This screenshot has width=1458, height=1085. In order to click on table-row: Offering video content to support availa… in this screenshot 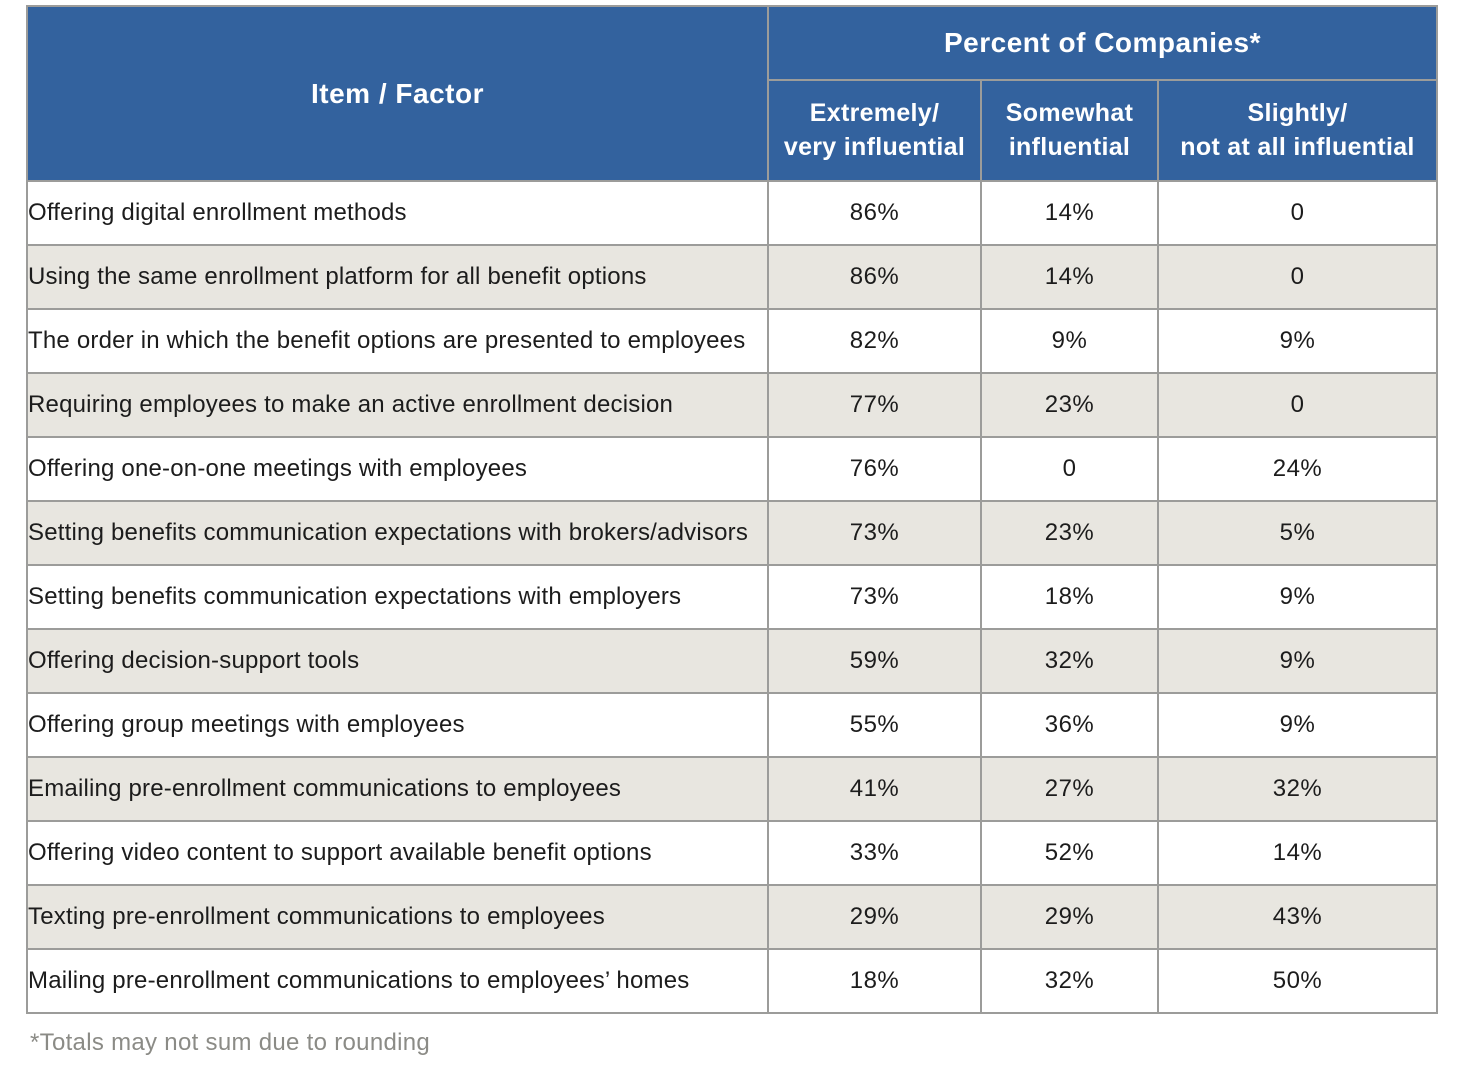, I will do `click(732, 853)`.